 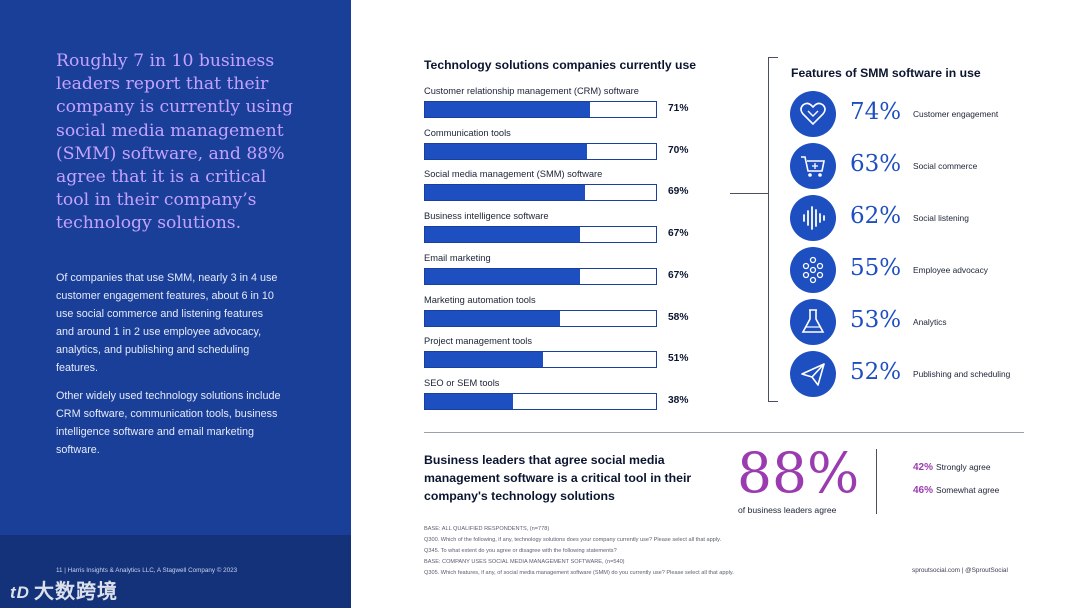 I want to click on feature-pct: 55%, so click(x=876, y=268).